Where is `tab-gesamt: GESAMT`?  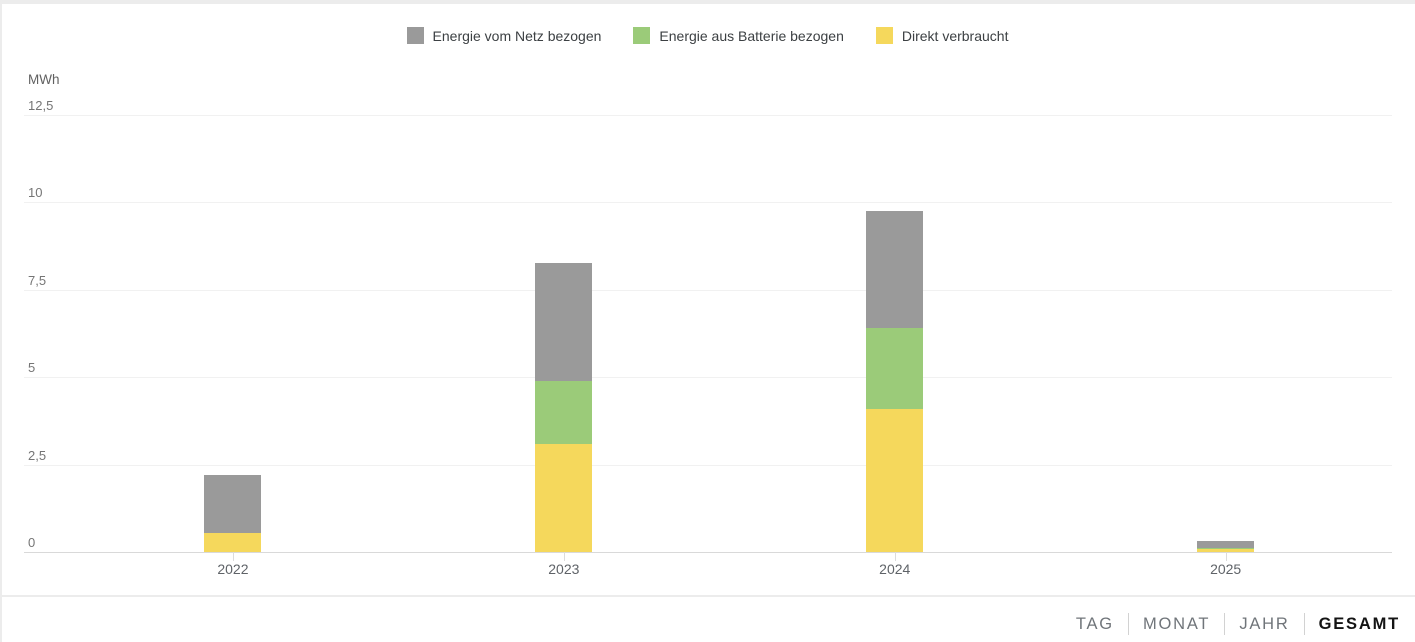 tab-gesamt: GESAMT is located at coordinates (1359, 623).